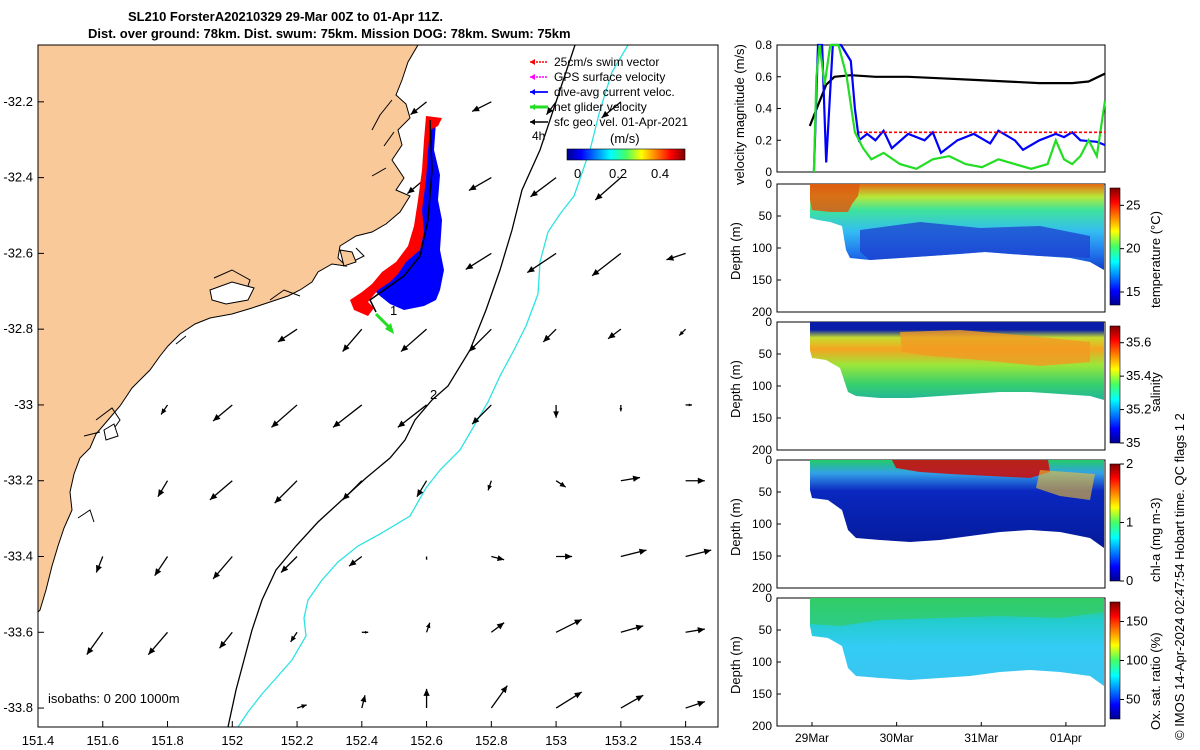  I want to click on depth-tick-3-2: 100, so click(762, 386).